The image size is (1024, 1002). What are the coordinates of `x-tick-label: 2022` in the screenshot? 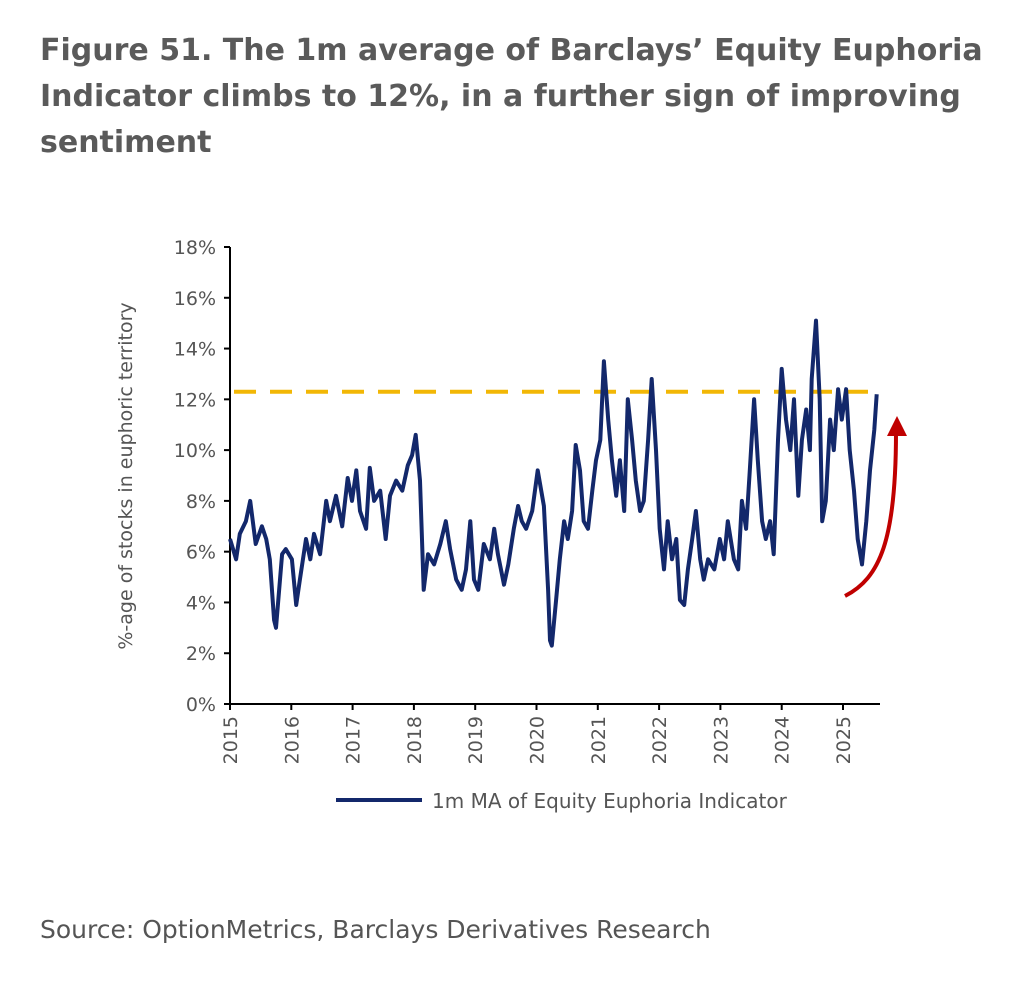 It's located at (660, 740).